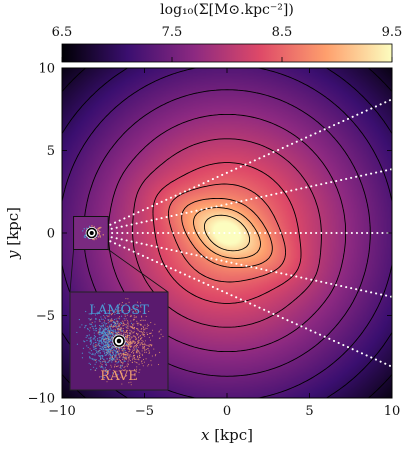 This screenshot has height=458, width=415. Describe the element at coordinates (45, 316) in the screenshot. I see `y-tick-label: −5` at that location.